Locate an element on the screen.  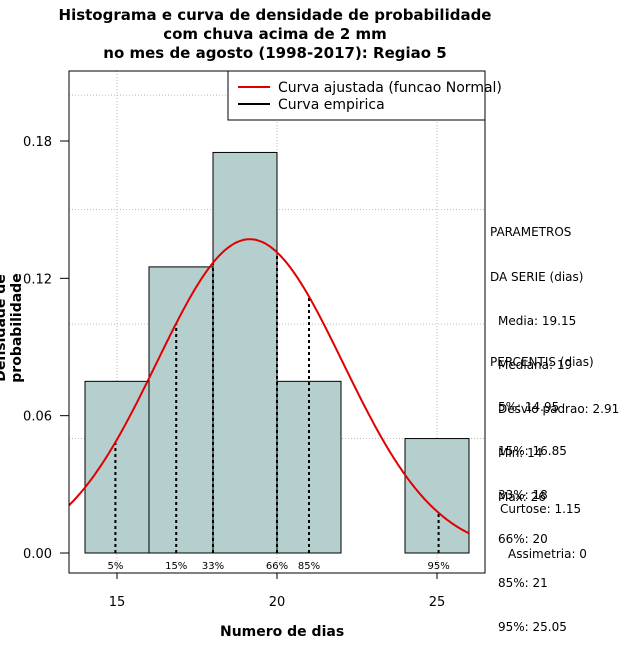
percentile-line: 5%: 14.95 is located at coordinates (529, 406).